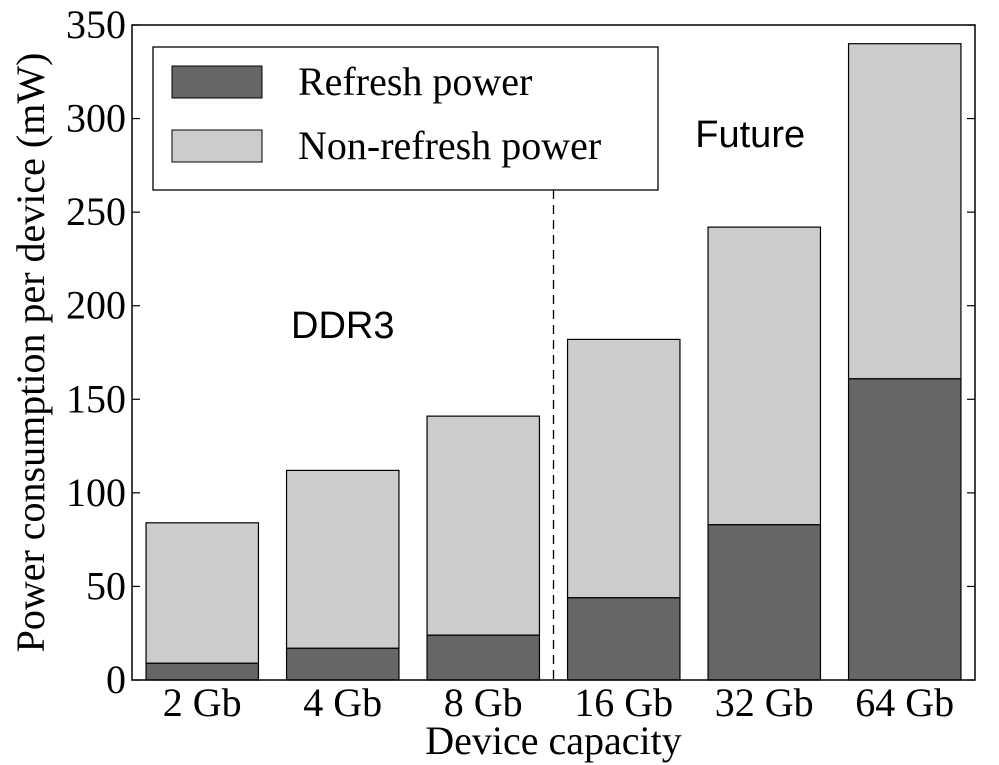 The width and height of the screenshot is (999, 765). What do you see at coordinates (106, 585) in the screenshot?
I see `y-tick-label-50: 50` at bounding box center [106, 585].